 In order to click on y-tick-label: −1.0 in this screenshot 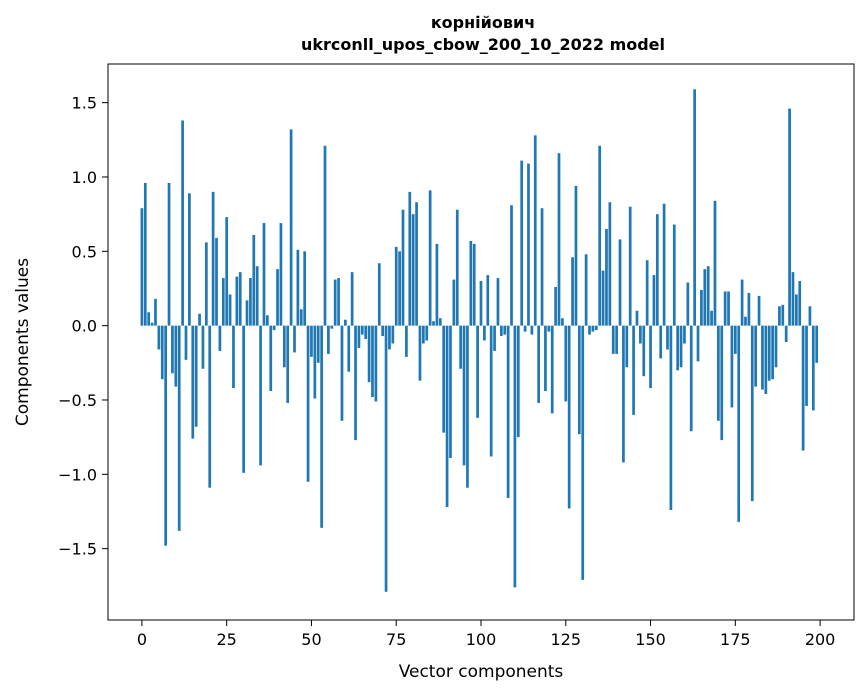, I will do `click(77, 474)`.